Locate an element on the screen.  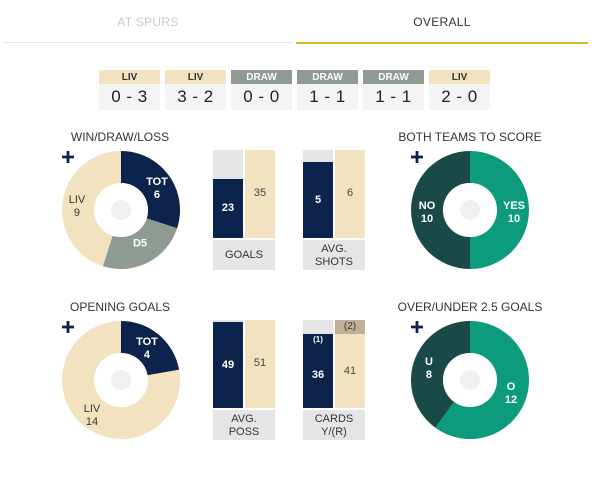
bar-left-value: 49 is located at coordinates (228, 365).